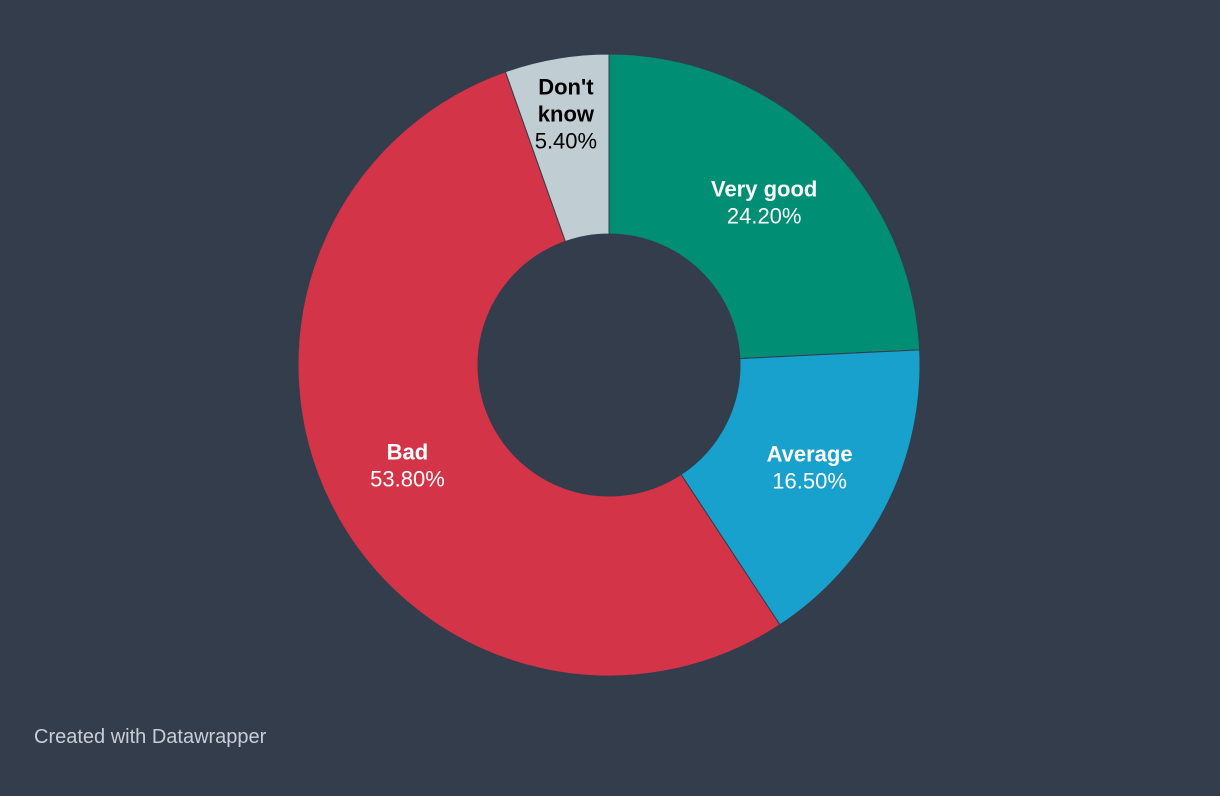  I want to click on slice-label-bad: Bad 53.80%, so click(407, 466).